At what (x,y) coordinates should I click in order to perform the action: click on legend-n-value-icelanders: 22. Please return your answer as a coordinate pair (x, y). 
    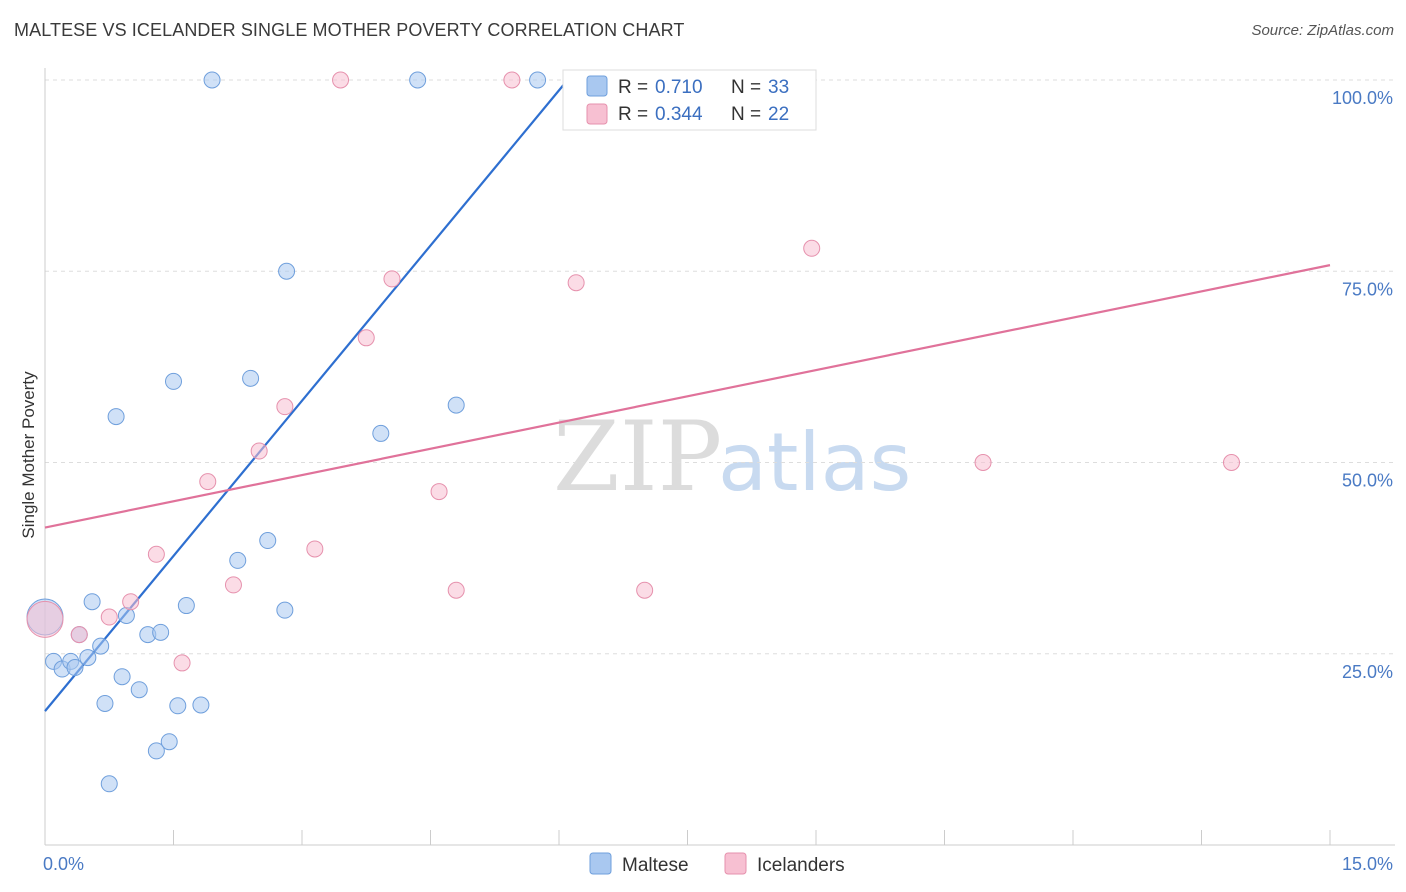
    Looking at the image, I should click on (778, 114).